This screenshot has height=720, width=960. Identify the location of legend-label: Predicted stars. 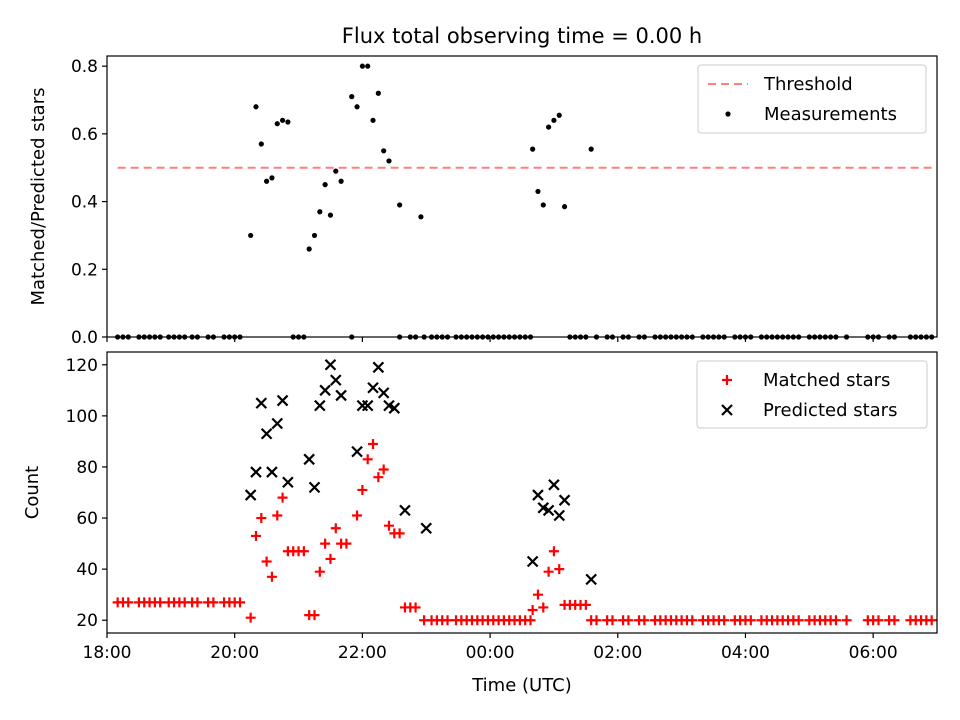
(830, 410).